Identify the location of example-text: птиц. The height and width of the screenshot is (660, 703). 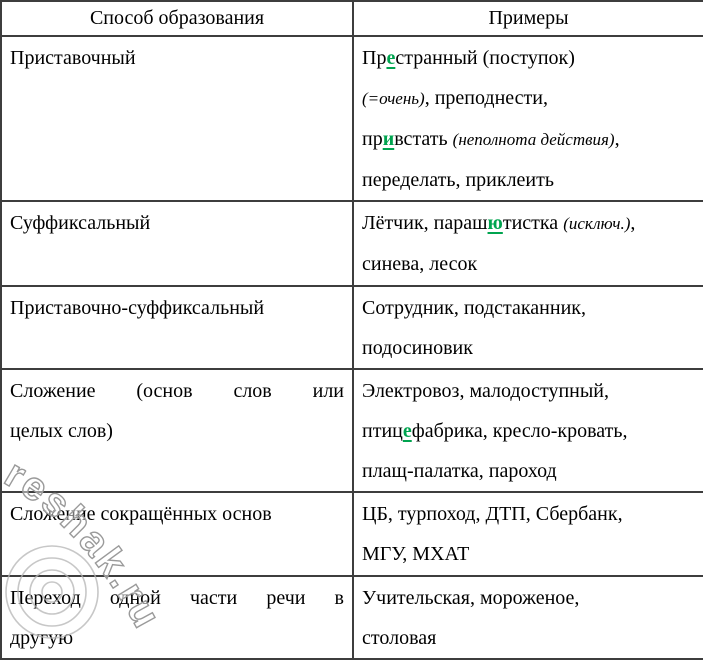
(382, 431).